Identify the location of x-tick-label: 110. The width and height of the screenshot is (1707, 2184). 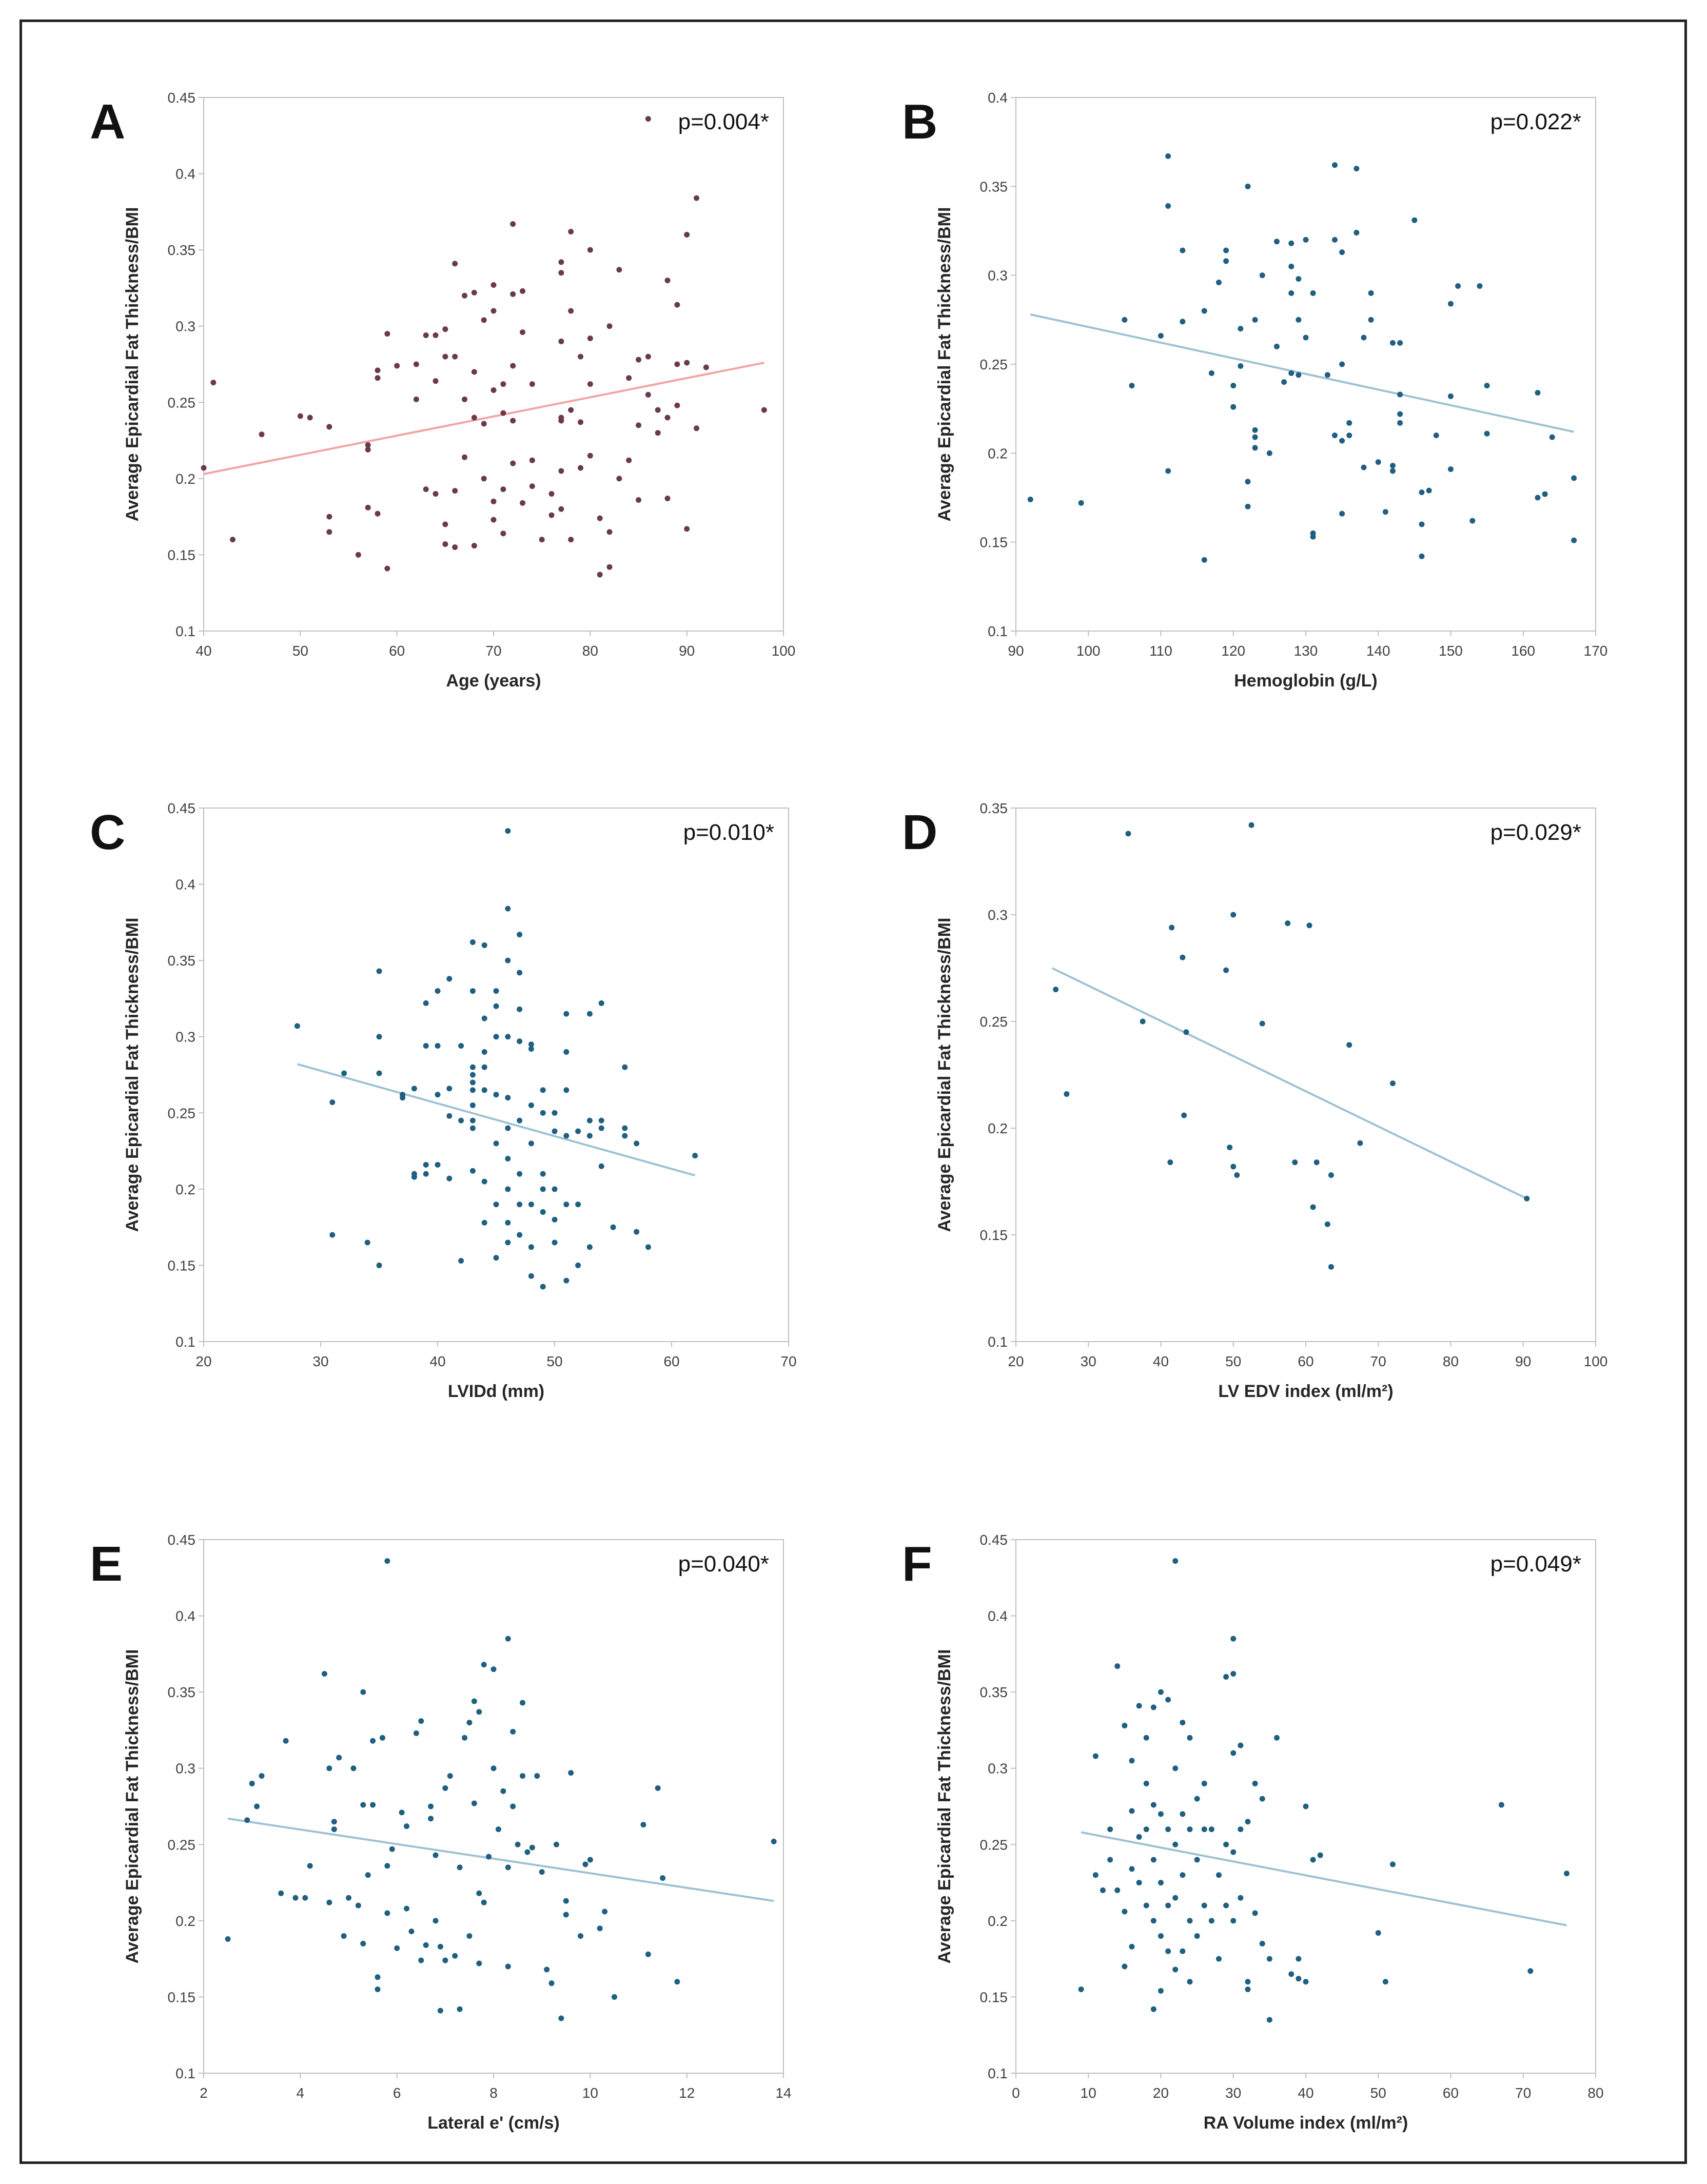
(1160, 651).